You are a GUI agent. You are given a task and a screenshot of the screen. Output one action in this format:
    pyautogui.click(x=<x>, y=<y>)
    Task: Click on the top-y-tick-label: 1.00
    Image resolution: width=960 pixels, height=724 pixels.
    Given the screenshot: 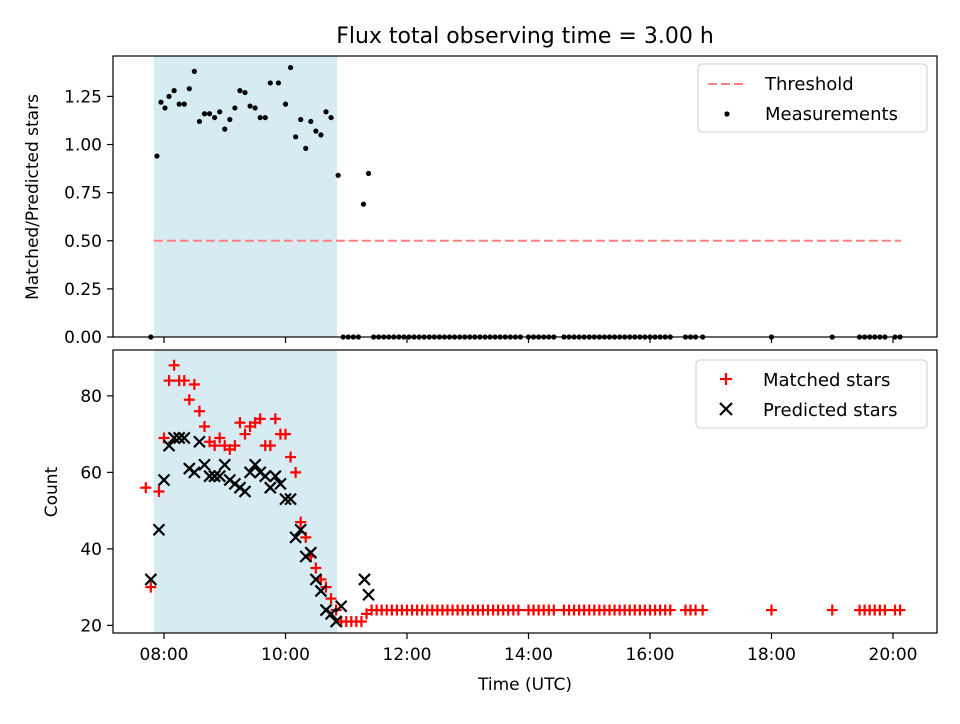 What is the action you would take?
    pyautogui.click(x=83, y=146)
    